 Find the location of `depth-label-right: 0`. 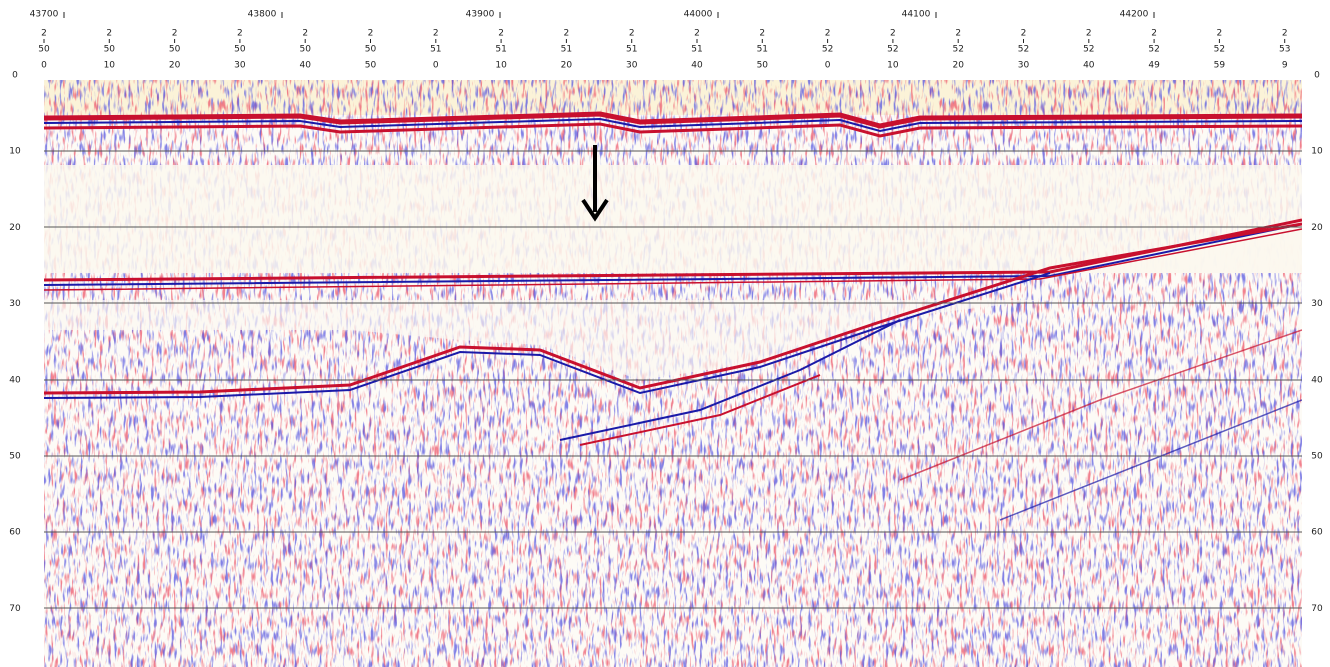

depth-label-right: 0 is located at coordinates (1317, 76).